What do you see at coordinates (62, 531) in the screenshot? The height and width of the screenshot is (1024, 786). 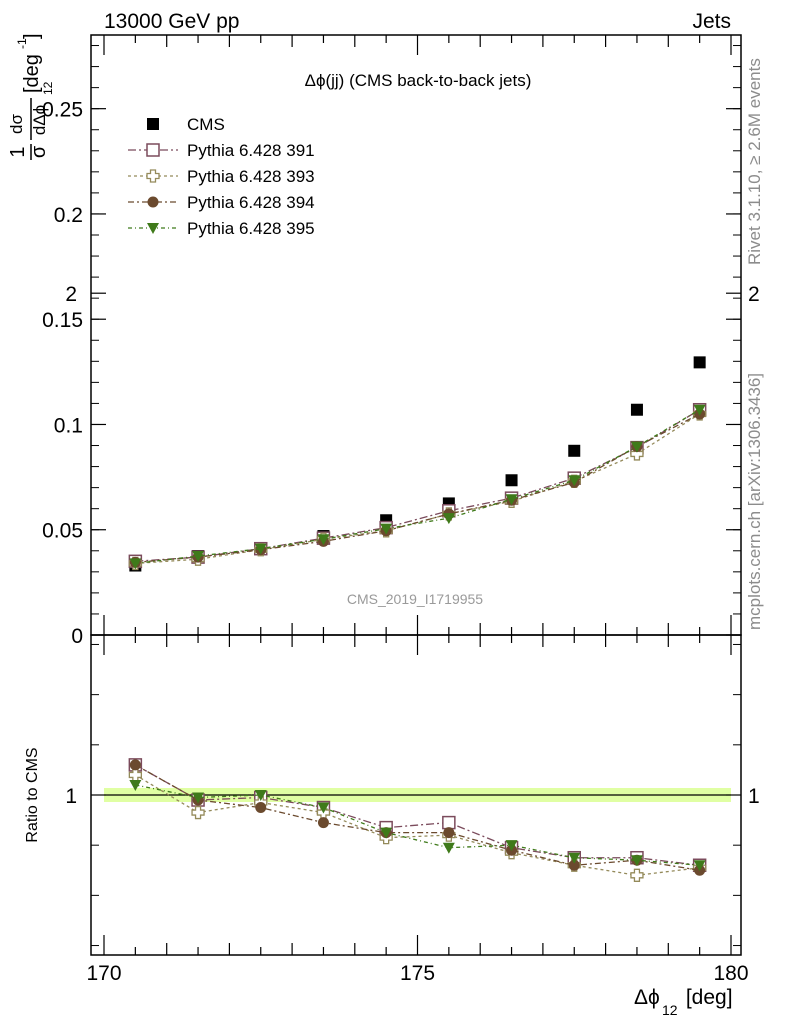 I see `main-ytick-label: 0.05` at bounding box center [62, 531].